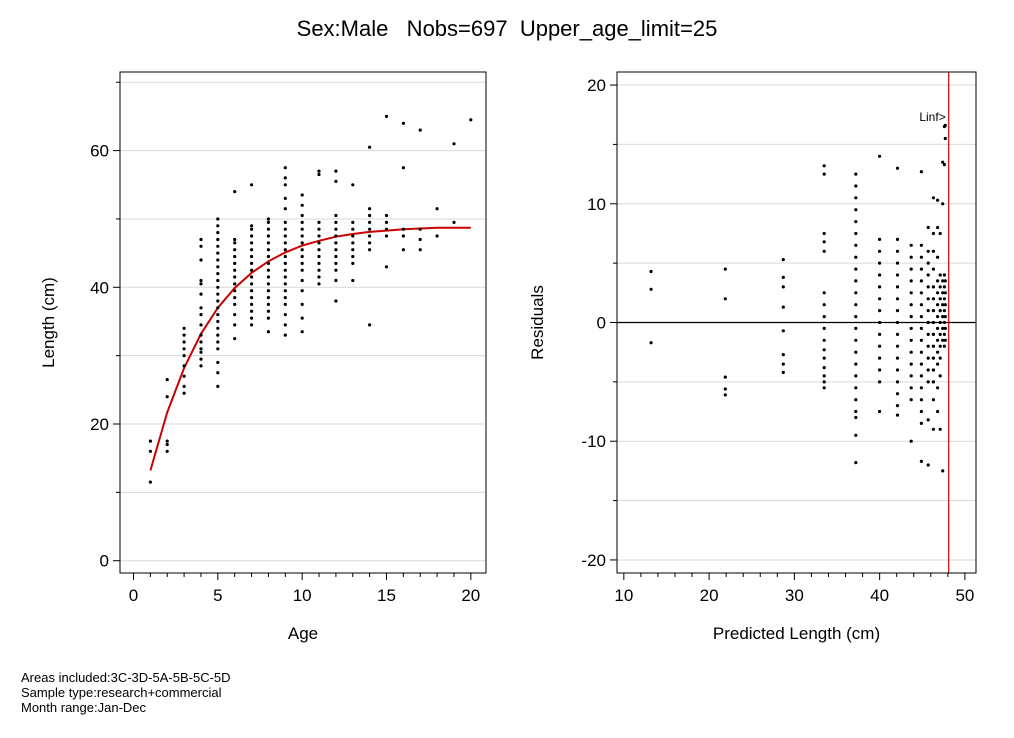 This screenshot has width=1014, height=738. I want to click on chart-title: Sex:Male Nobs=697 Upper_age_limit=25, so click(507, 28).